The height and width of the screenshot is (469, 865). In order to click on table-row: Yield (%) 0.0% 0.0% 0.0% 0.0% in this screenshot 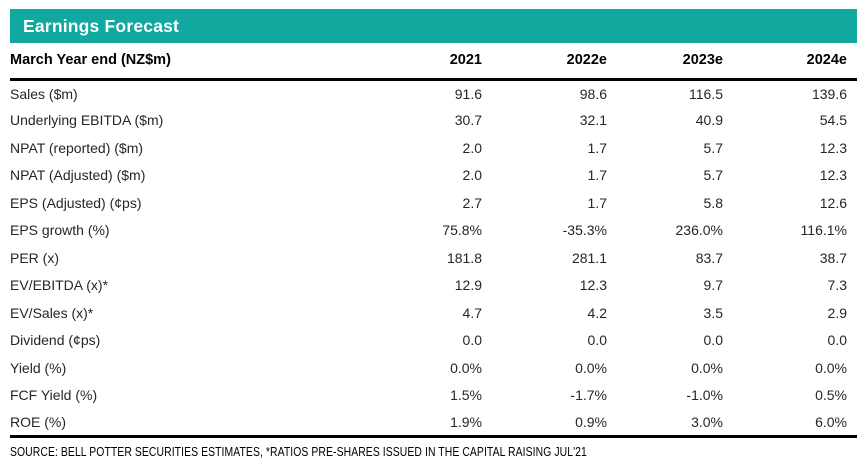, I will do `click(433, 368)`.